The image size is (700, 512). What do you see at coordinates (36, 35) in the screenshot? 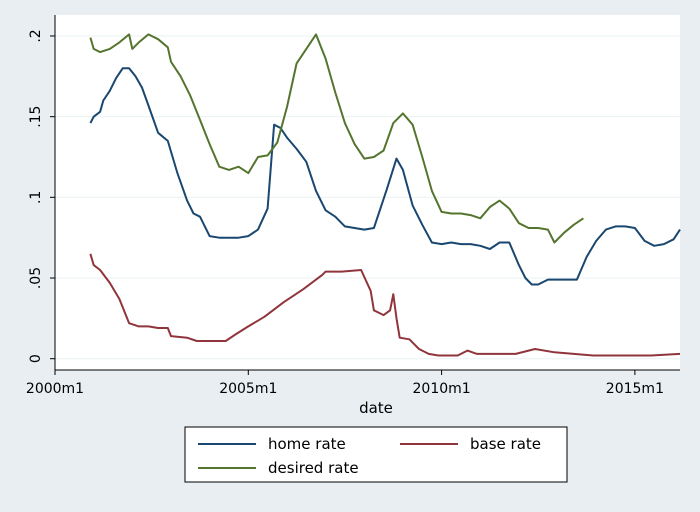
I see `y-tick-label: .2` at bounding box center [36, 35].